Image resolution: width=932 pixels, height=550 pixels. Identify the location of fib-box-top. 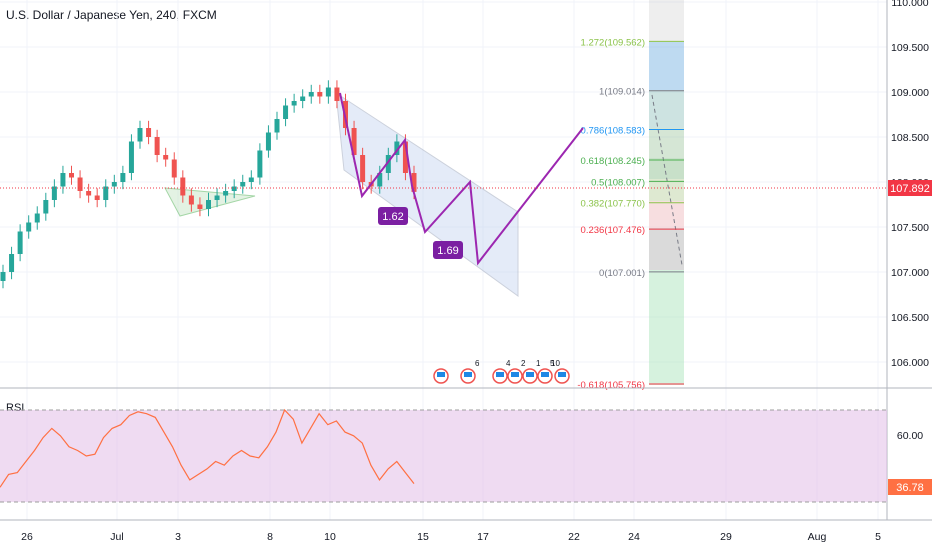
(666, 192).